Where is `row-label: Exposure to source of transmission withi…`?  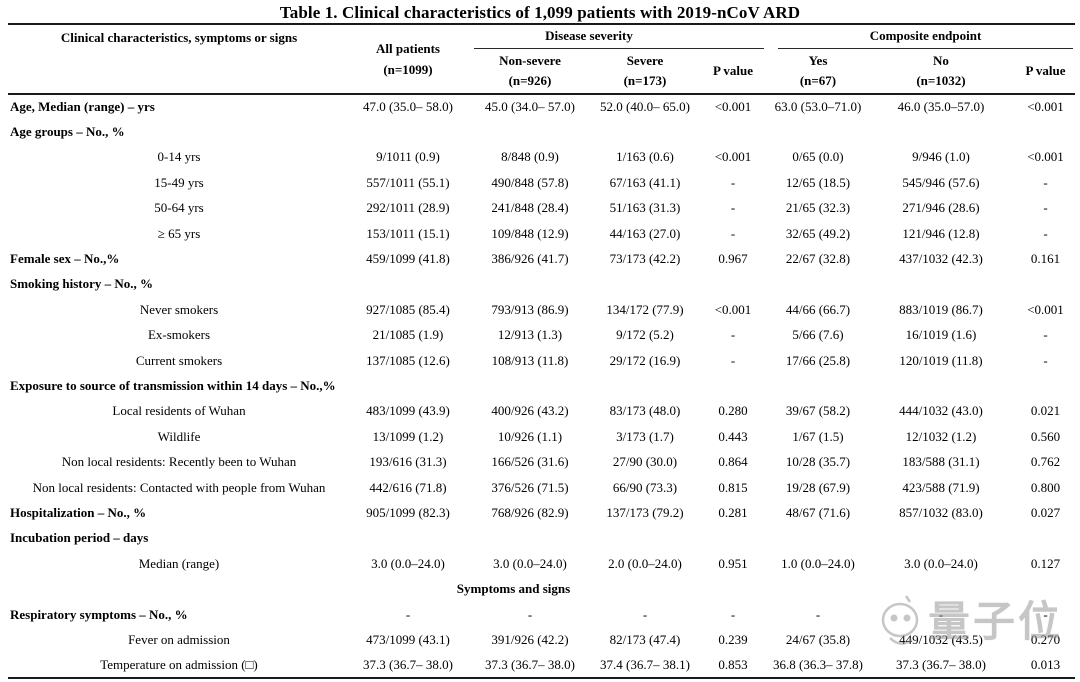 row-label: Exposure to source of transmission withi… is located at coordinates (173, 385).